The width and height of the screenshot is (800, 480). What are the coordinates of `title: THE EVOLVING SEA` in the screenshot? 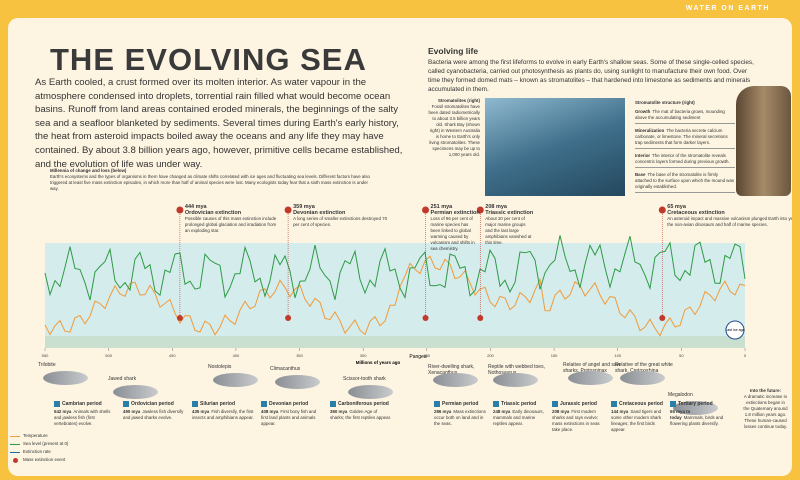 It's located at (208, 59).